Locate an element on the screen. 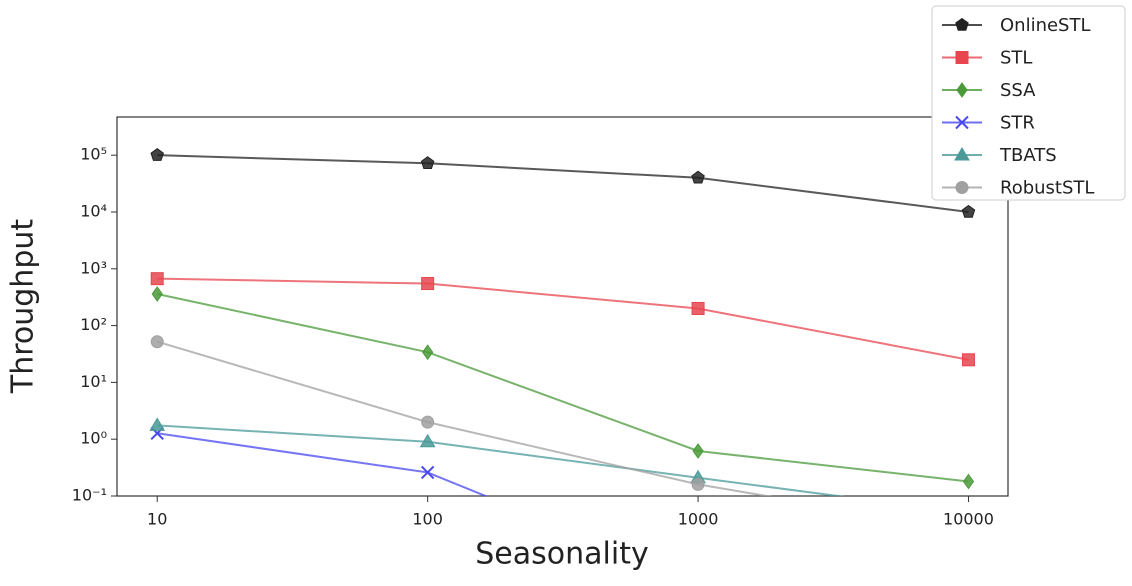 This screenshot has width=1132, height=586. legend-label: STL is located at coordinates (1016, 58).